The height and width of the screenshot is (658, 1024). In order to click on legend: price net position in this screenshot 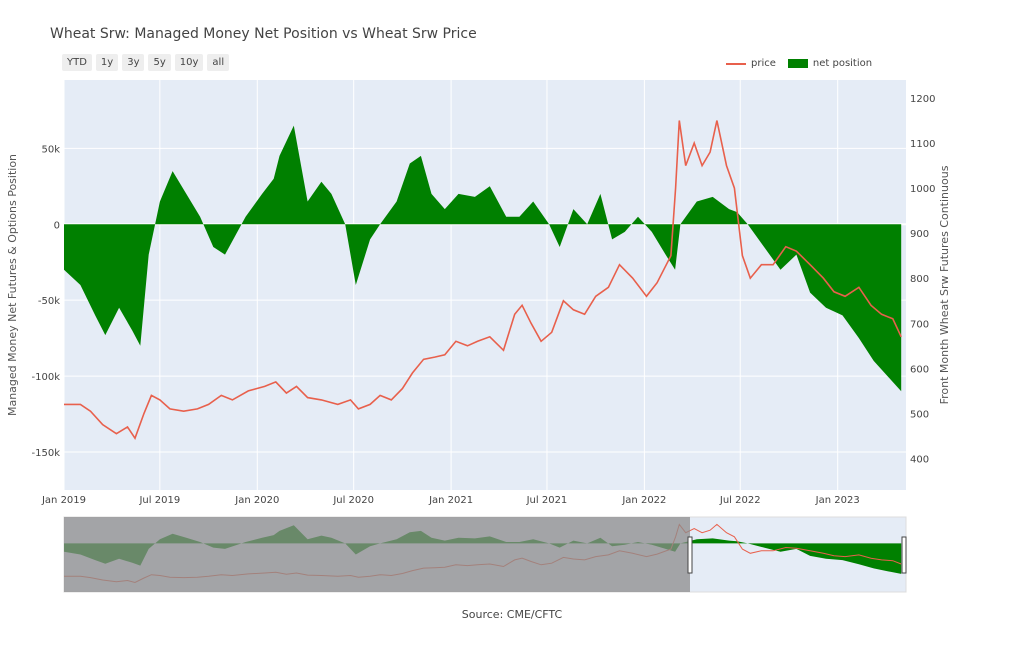, I will do `click(802, 63)`.